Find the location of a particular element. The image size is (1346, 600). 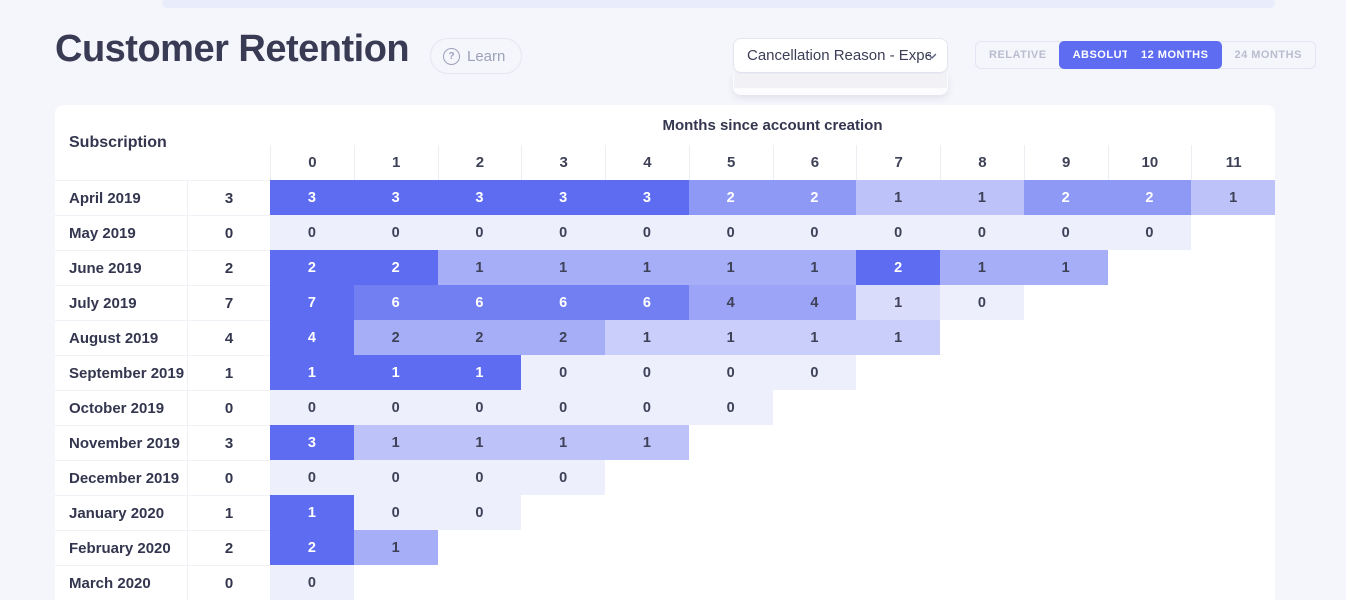

table-row: September 2019 1 1 1 1 0 0 0 0 is located at coordinates (665, 372).